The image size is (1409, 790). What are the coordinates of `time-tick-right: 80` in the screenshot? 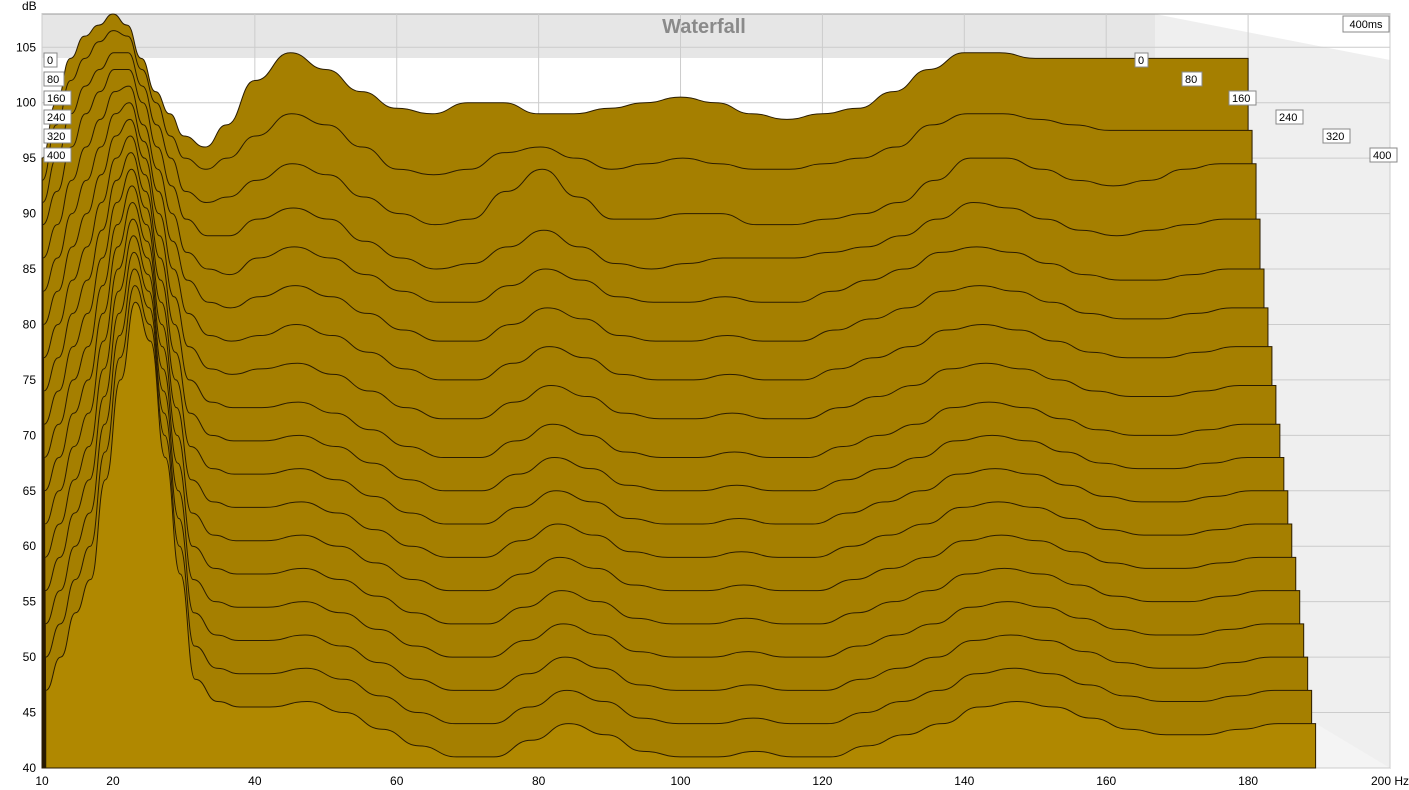 It's located at (1192, 79).